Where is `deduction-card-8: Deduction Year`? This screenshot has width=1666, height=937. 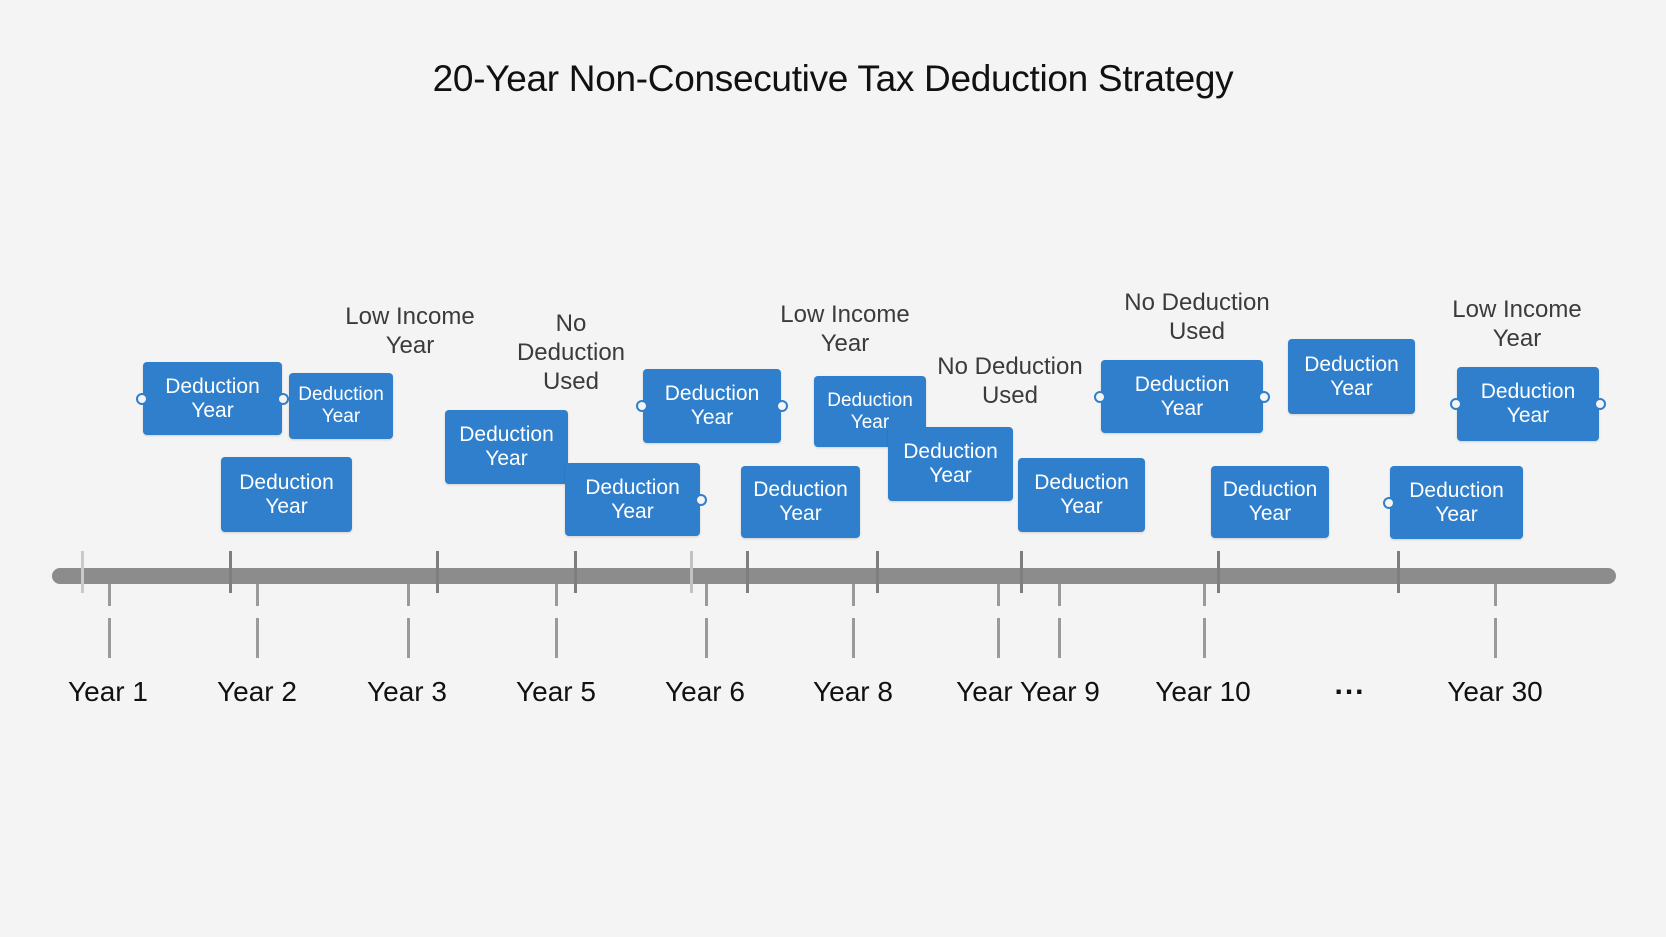
deduction-card-8: Deduction Year is located at coordinates (870, 411).